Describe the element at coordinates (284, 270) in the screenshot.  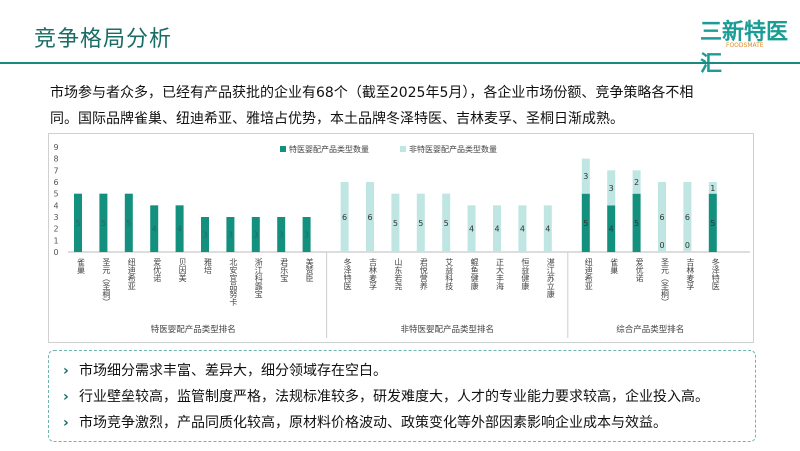
I see `x-category-label: 君乐宝` at that location.